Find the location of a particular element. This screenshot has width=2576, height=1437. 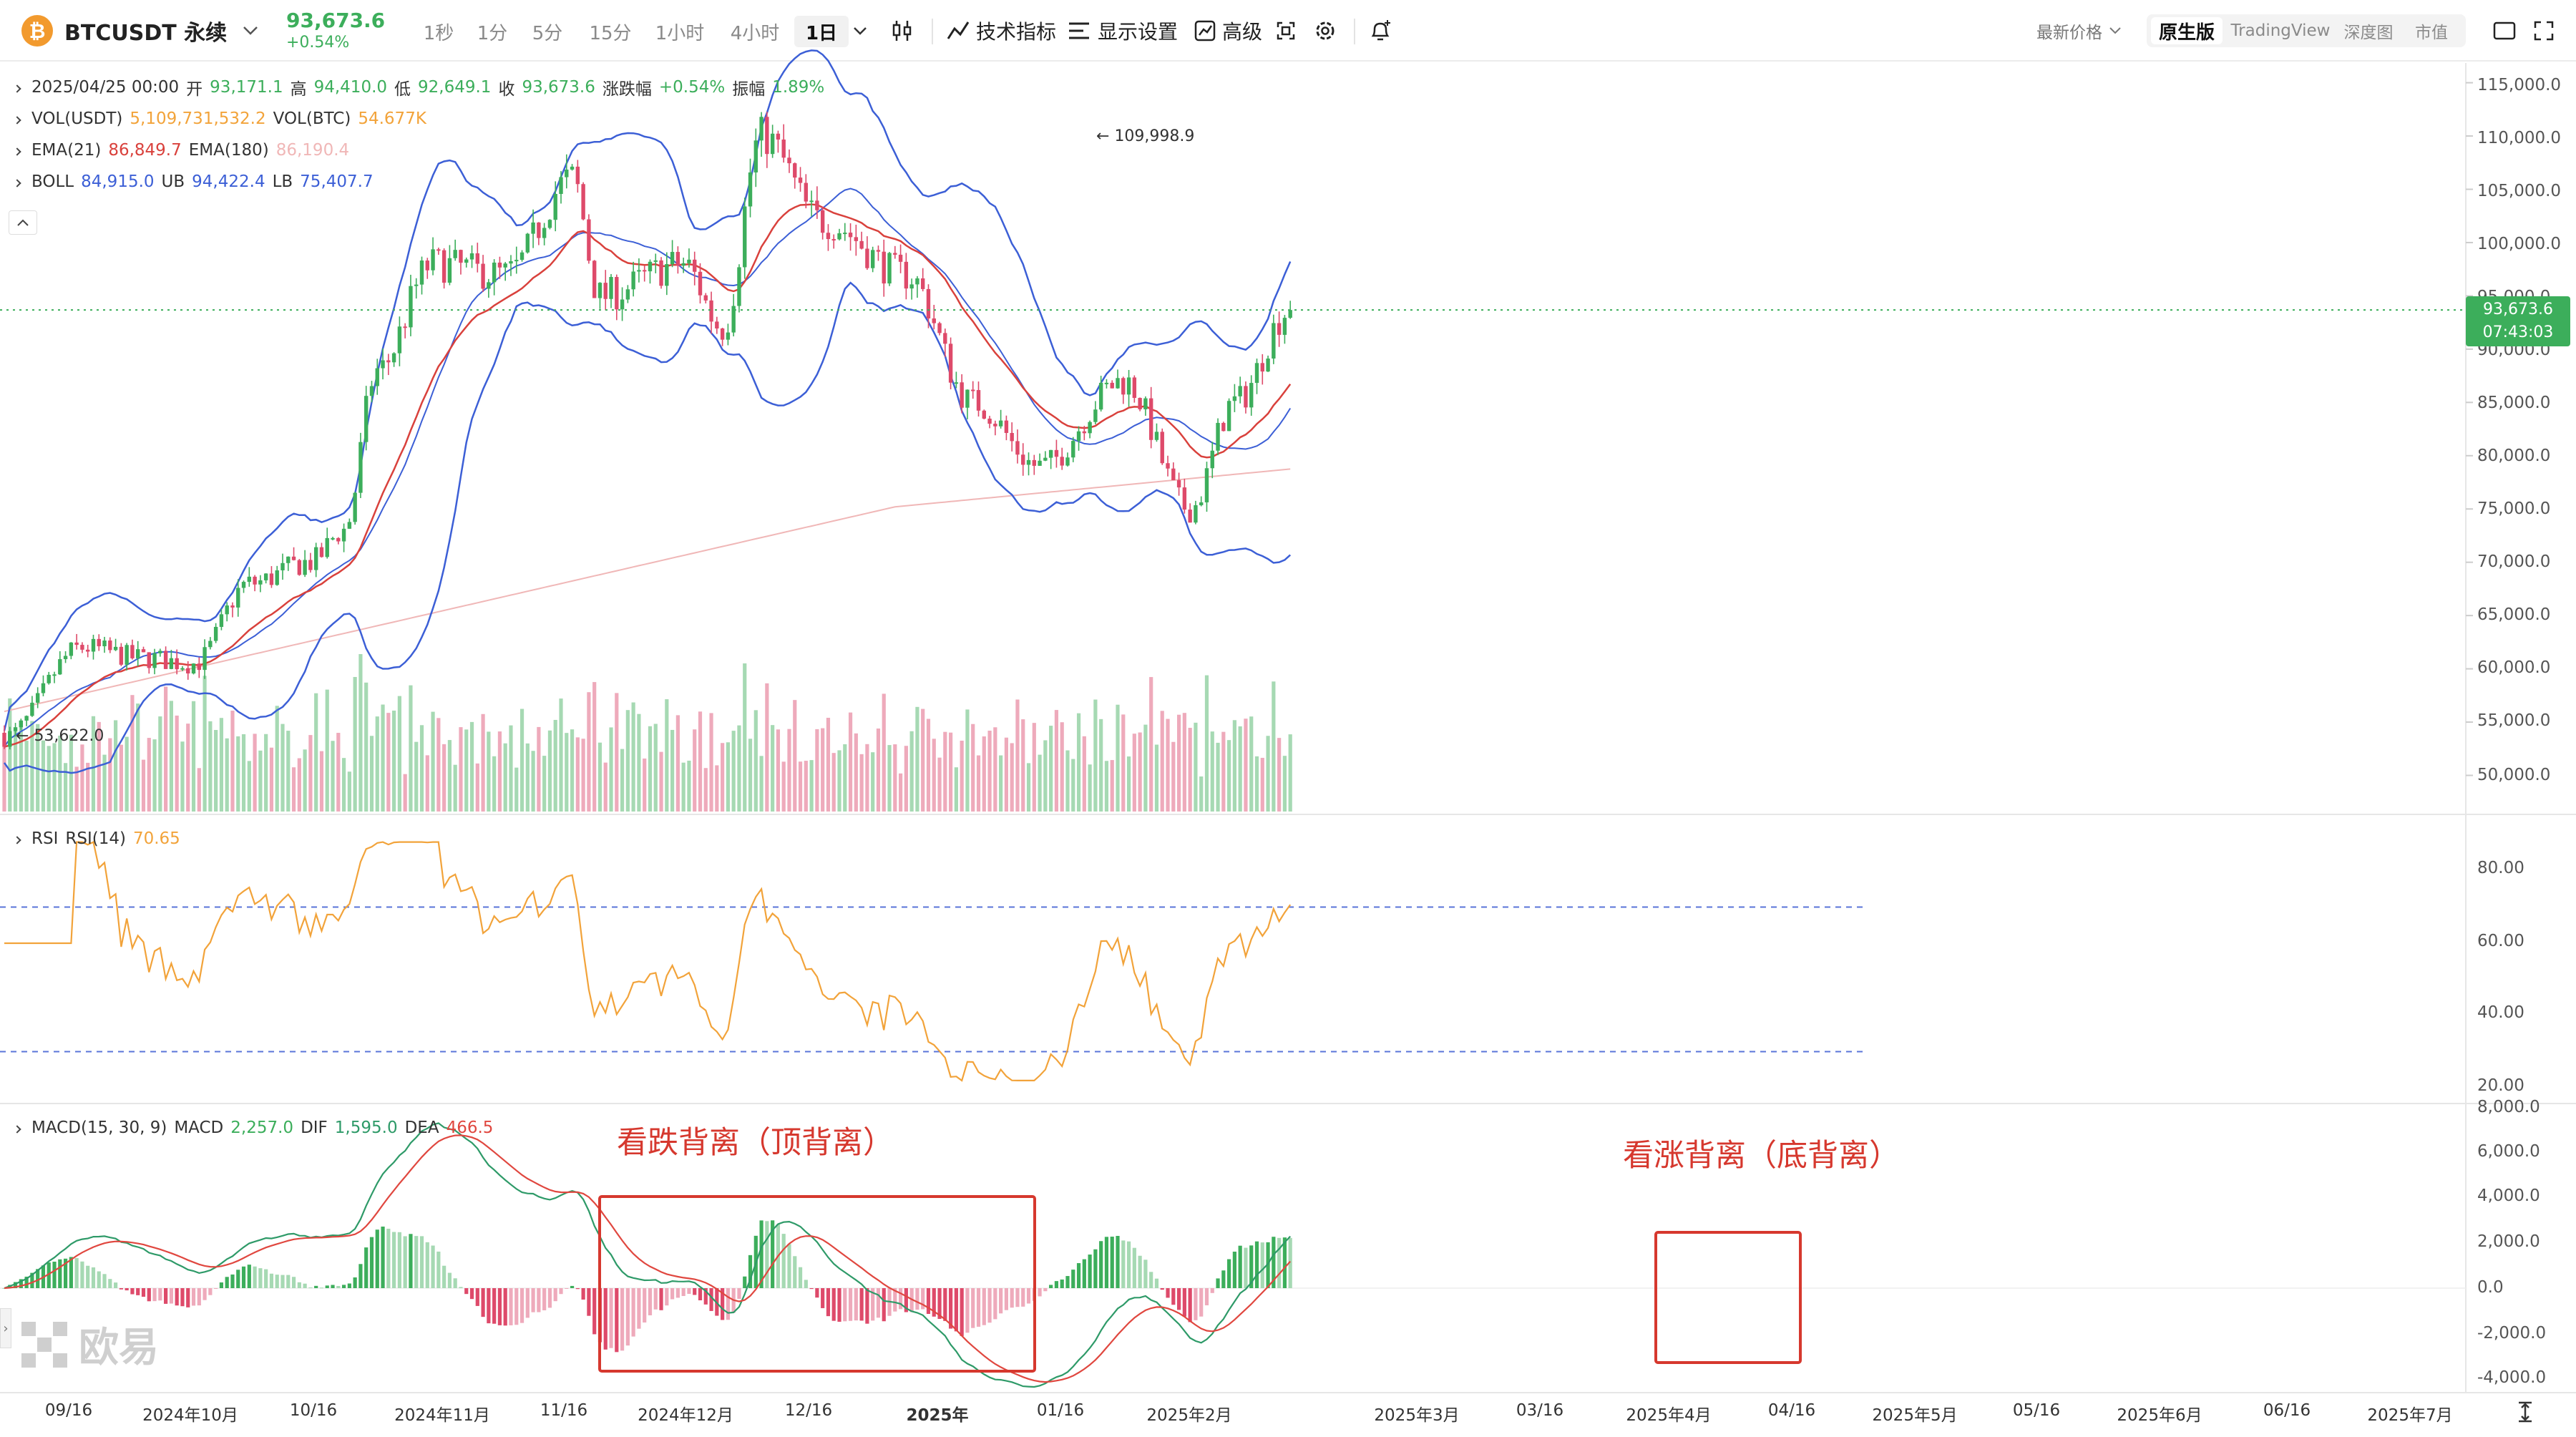

boll-label: BOLL is located at coordinates (52, 181).